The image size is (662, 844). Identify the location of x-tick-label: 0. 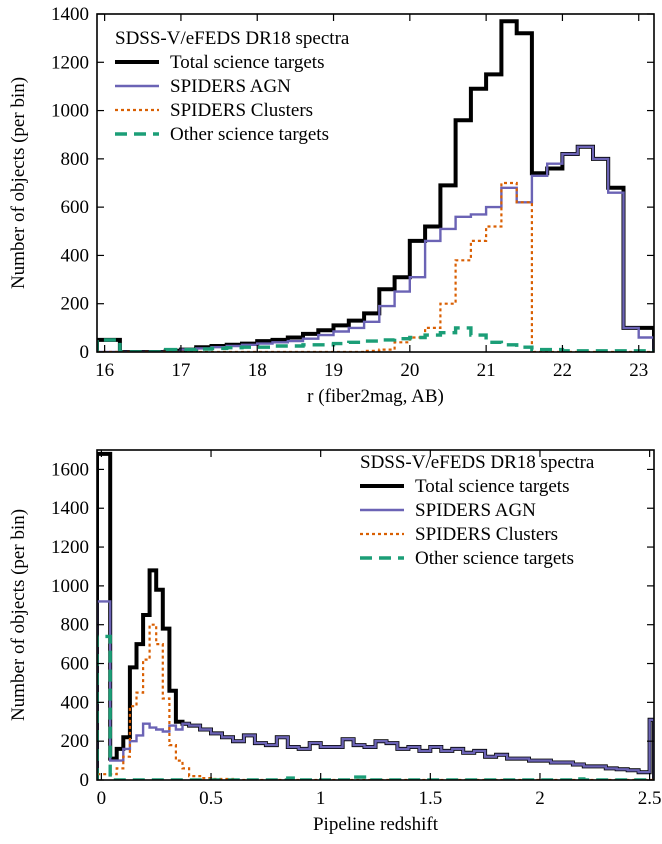
(102, 798).